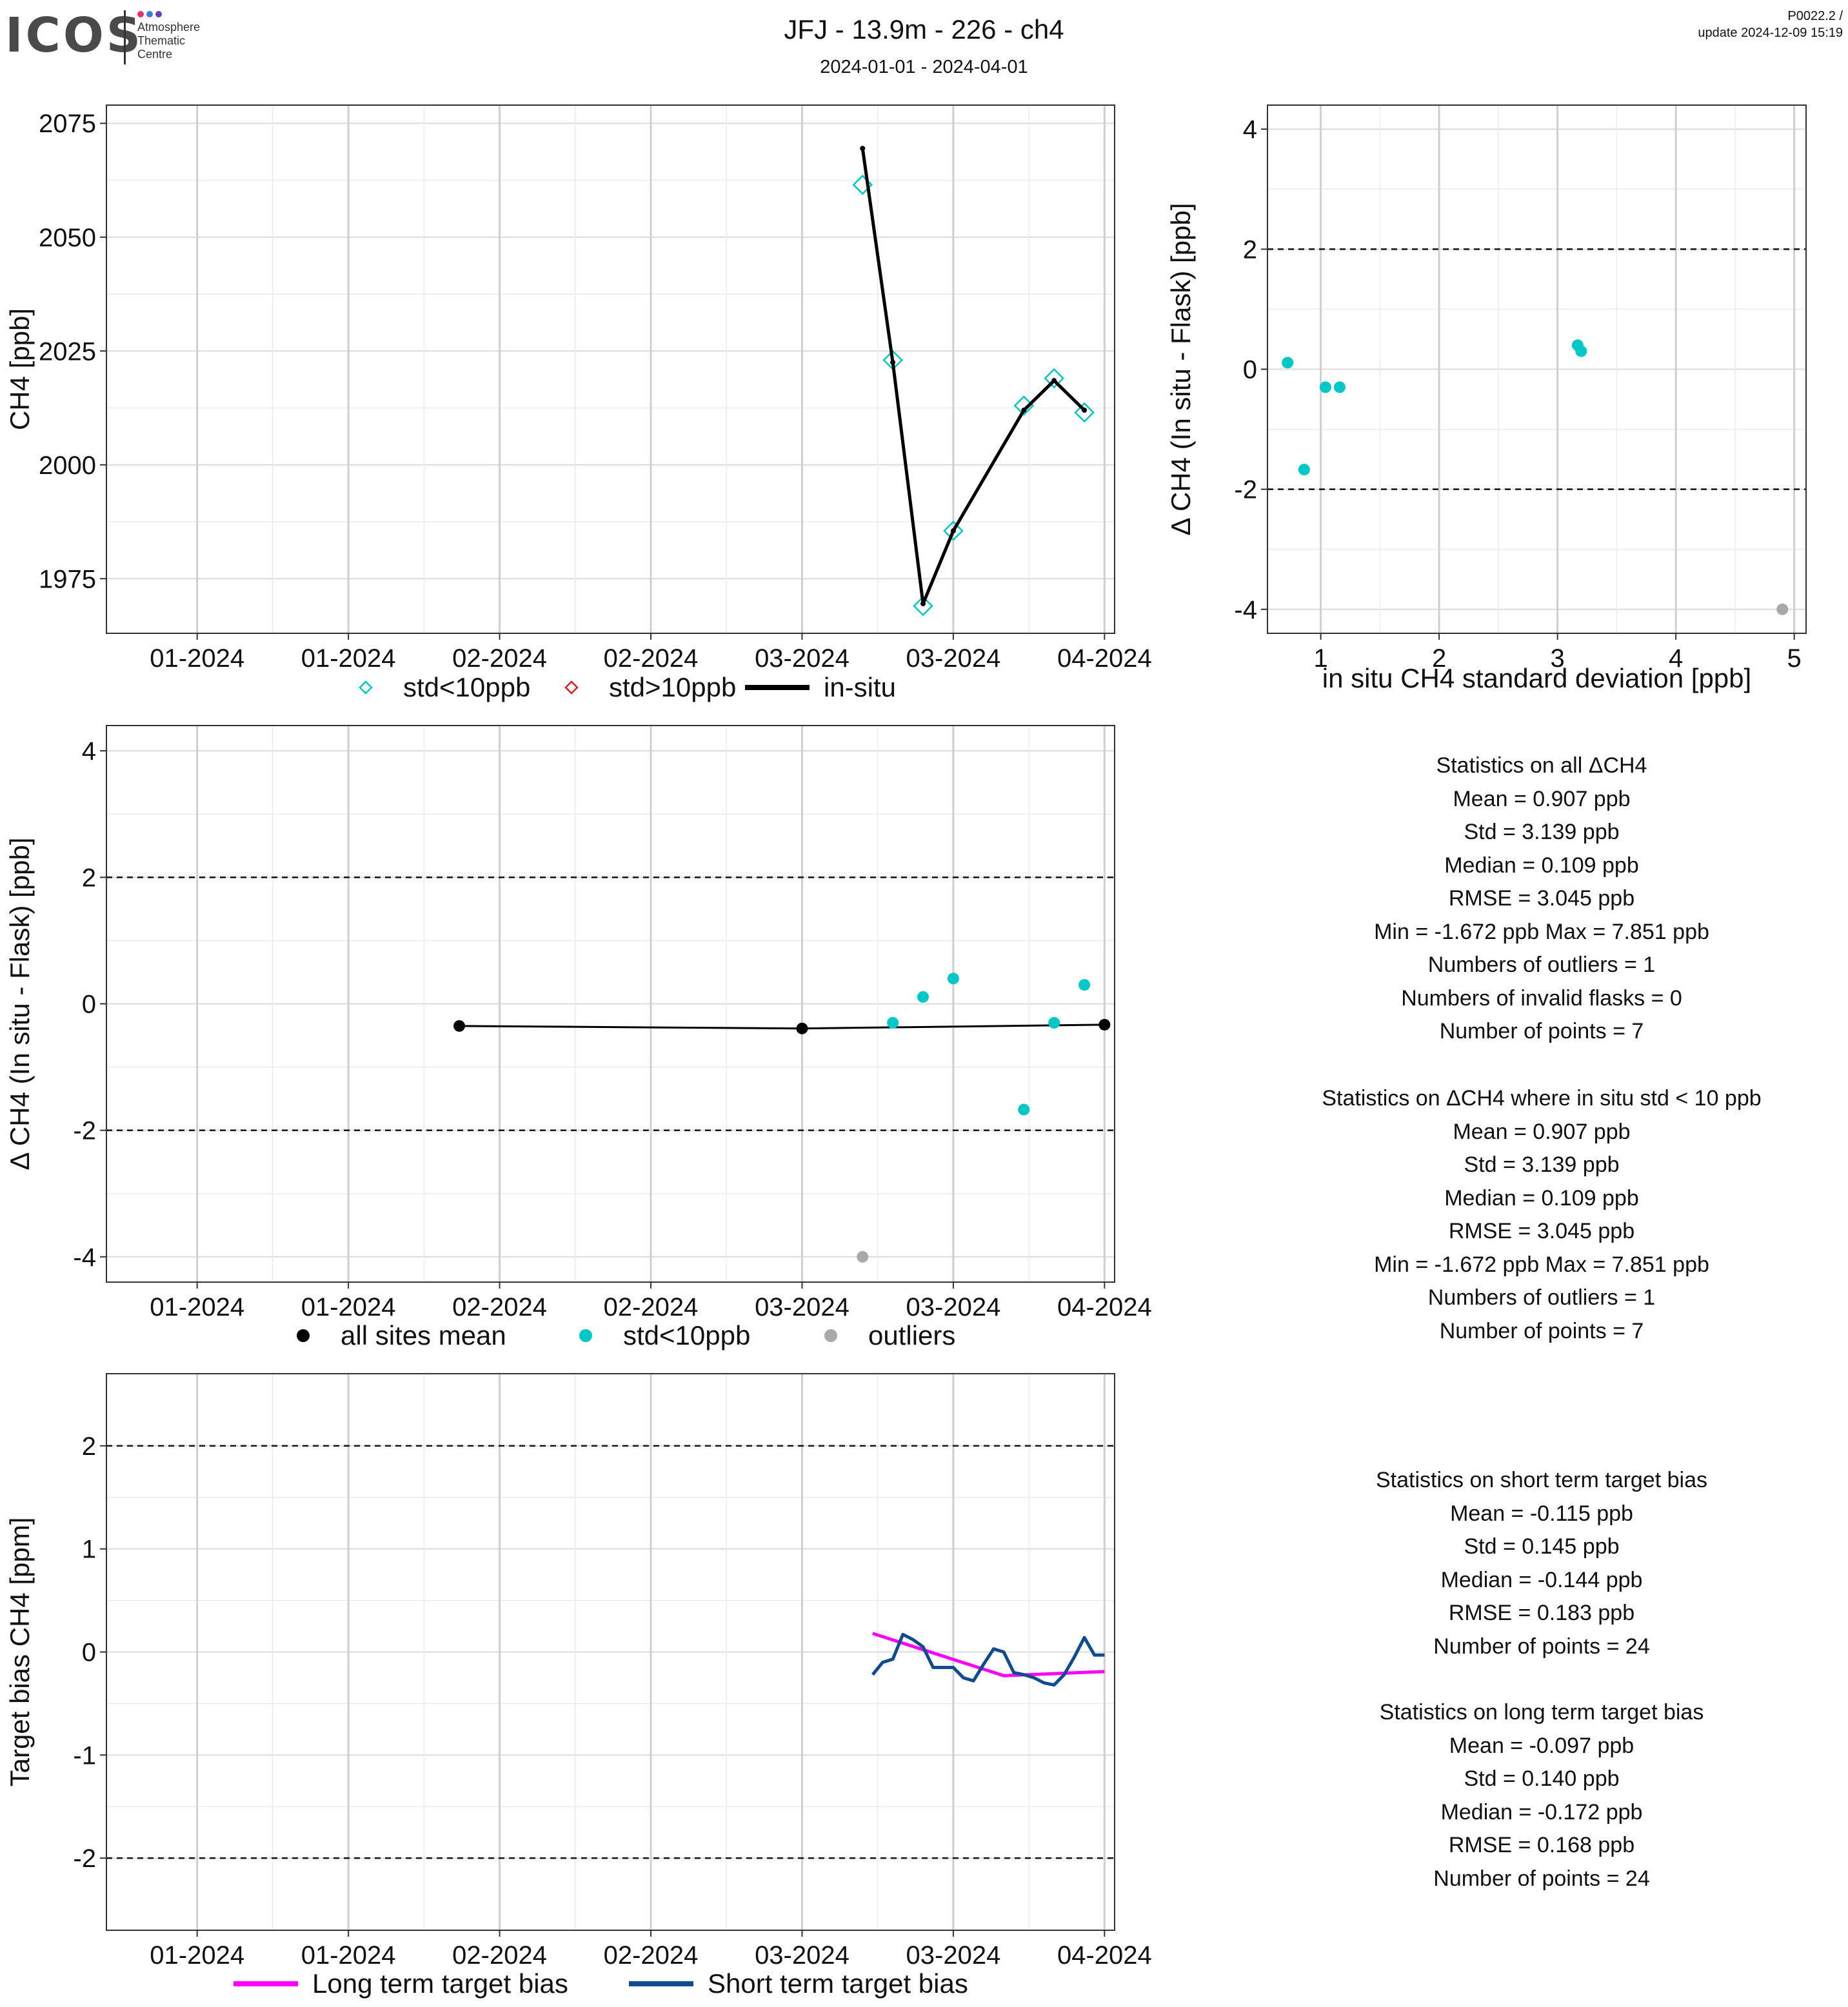 This screenshot has height=2007, width=1848. What do you see at coordinates (1557, 658) in the screenshot?
I see `x-tick-label: 3` at bounding box center [1557, 658].